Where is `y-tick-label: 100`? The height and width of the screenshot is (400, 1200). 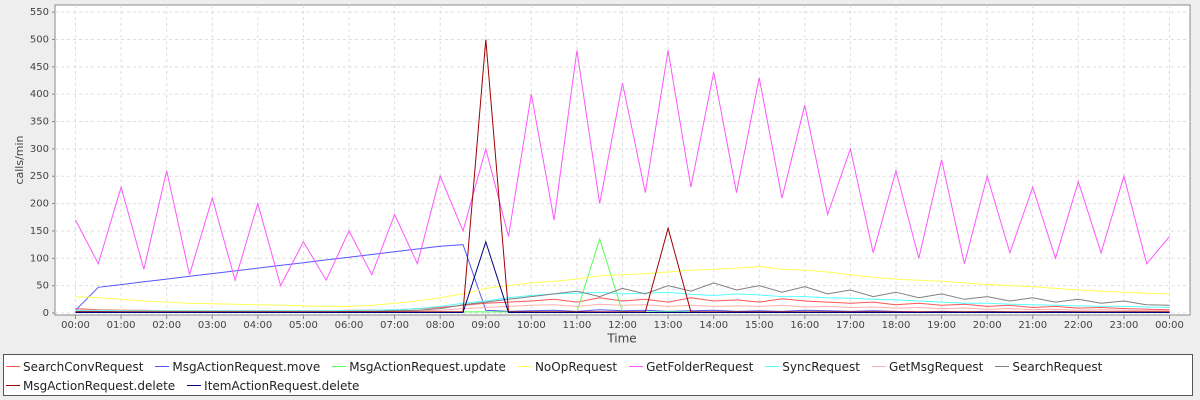
y-tick-label: 100 is located at coordinates (39, 258).